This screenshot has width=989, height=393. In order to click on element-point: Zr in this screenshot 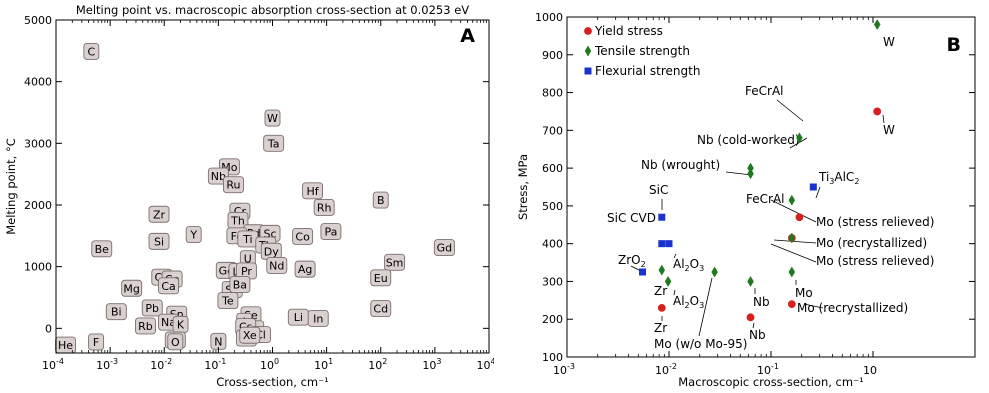, I will do `click(159, 214)`.